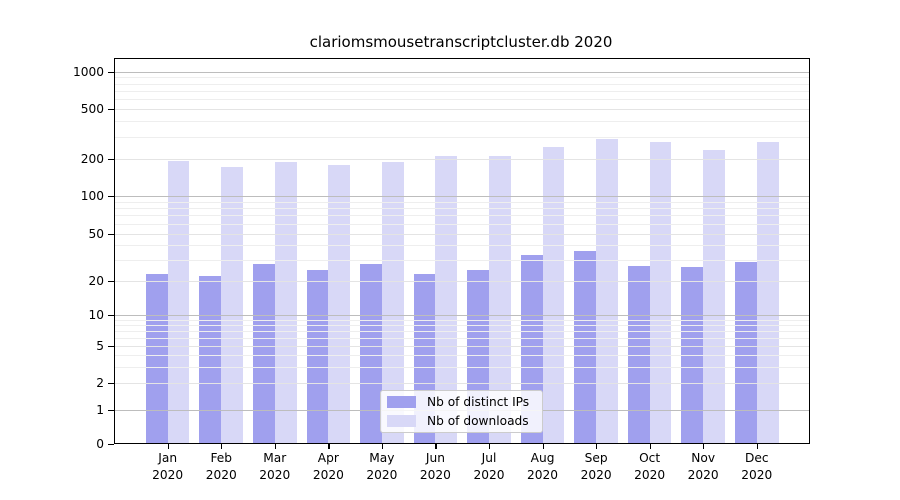  I want to click on x-tick-label: Mar 2020, so click(274, 467).